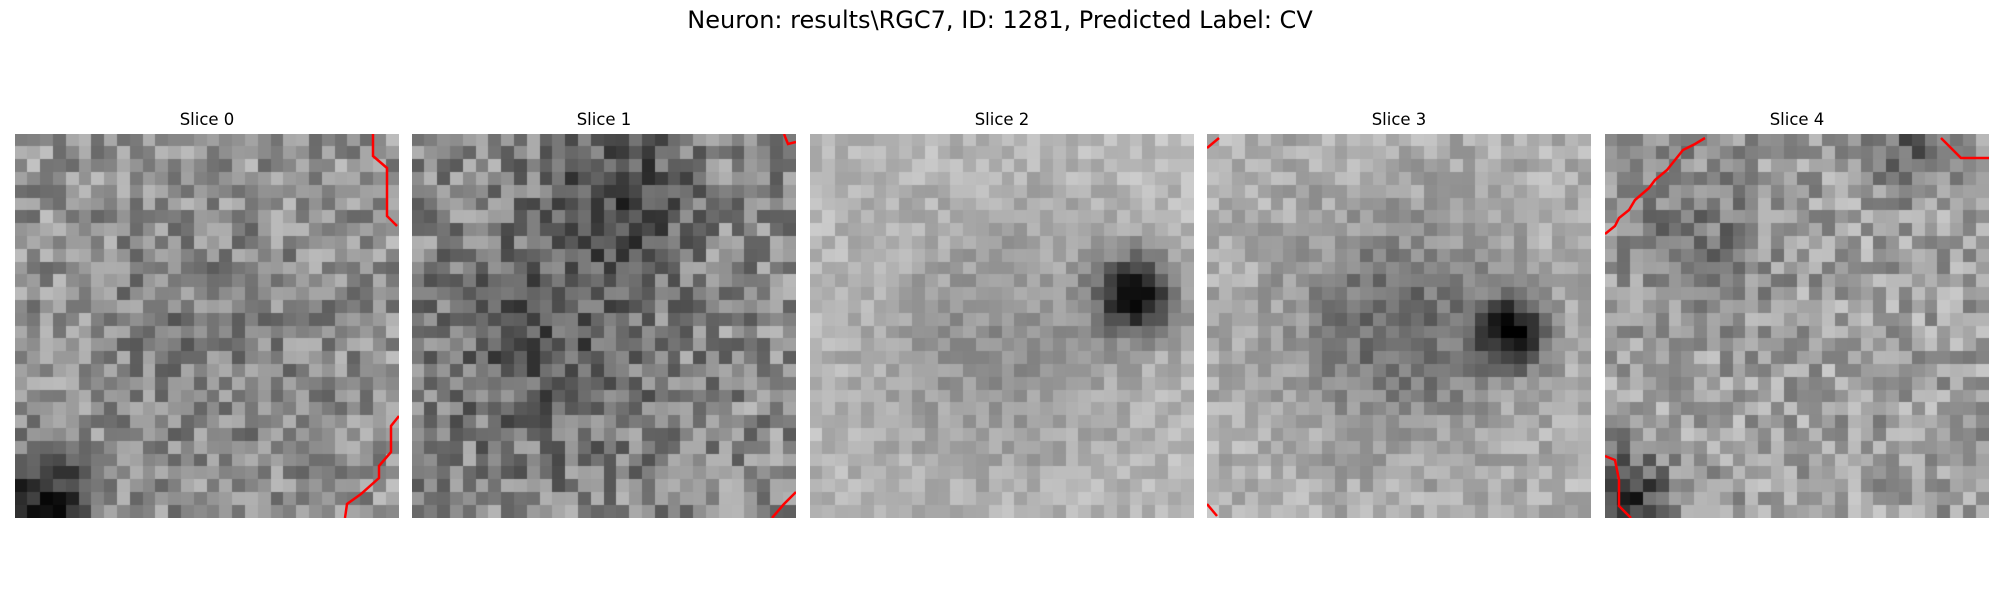 The image size is (2000, 600). I want to click on slice-panel-1: Slice 1, so click(604, 313).